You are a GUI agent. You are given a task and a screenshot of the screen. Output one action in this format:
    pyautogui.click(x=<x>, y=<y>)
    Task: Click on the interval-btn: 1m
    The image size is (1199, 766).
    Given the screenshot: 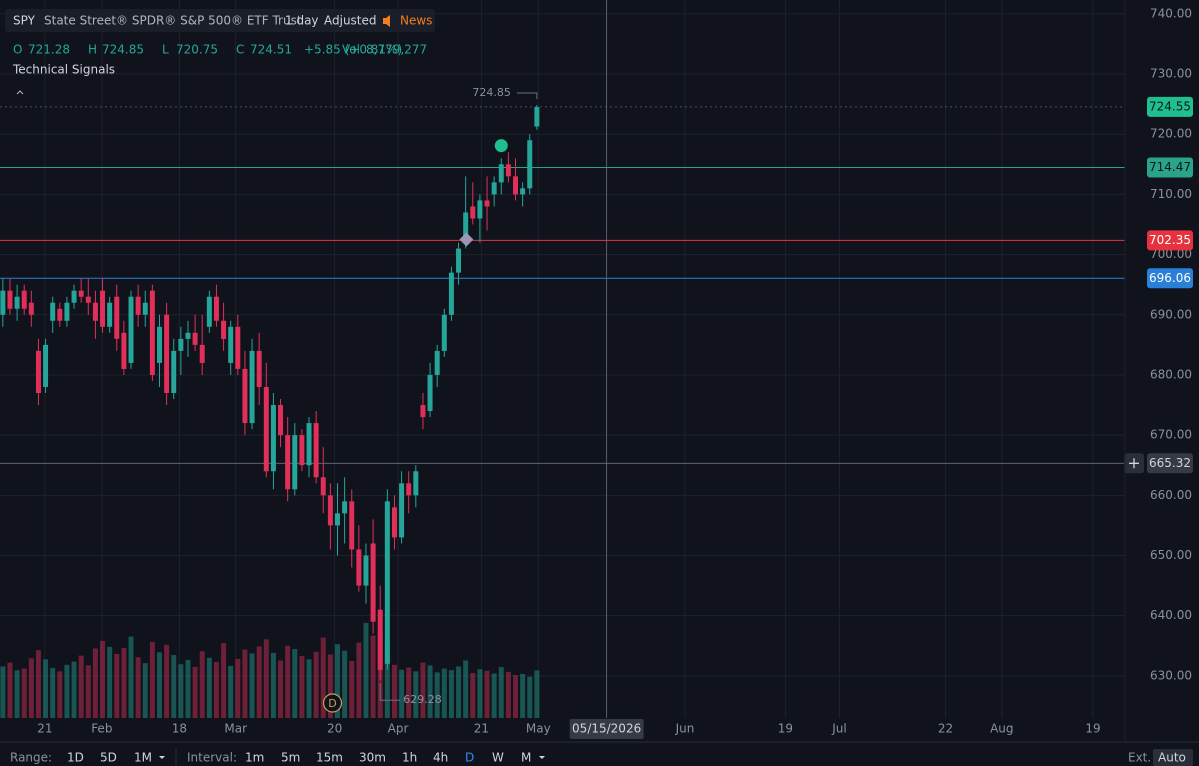 What is the action you would take?
    pyautogui.click(x=254, y=758)
    